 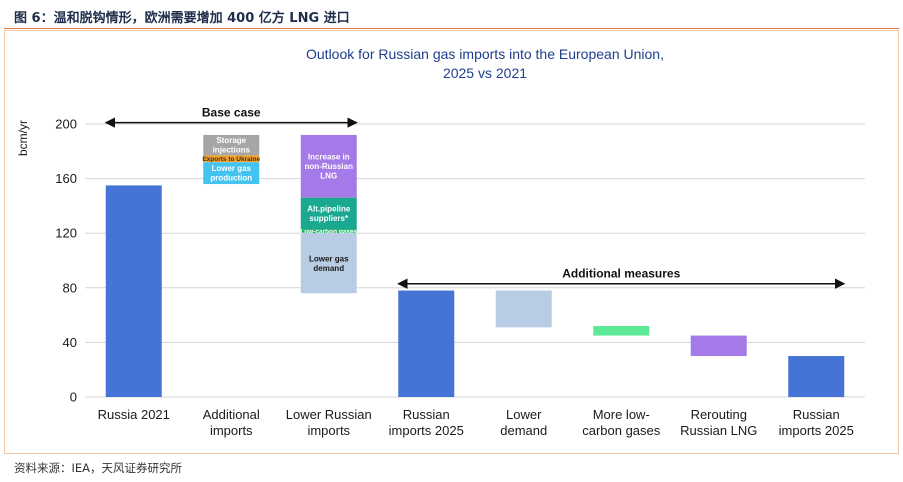 I want to click on segment-label: suppliers*, so click(x=329, y=218).